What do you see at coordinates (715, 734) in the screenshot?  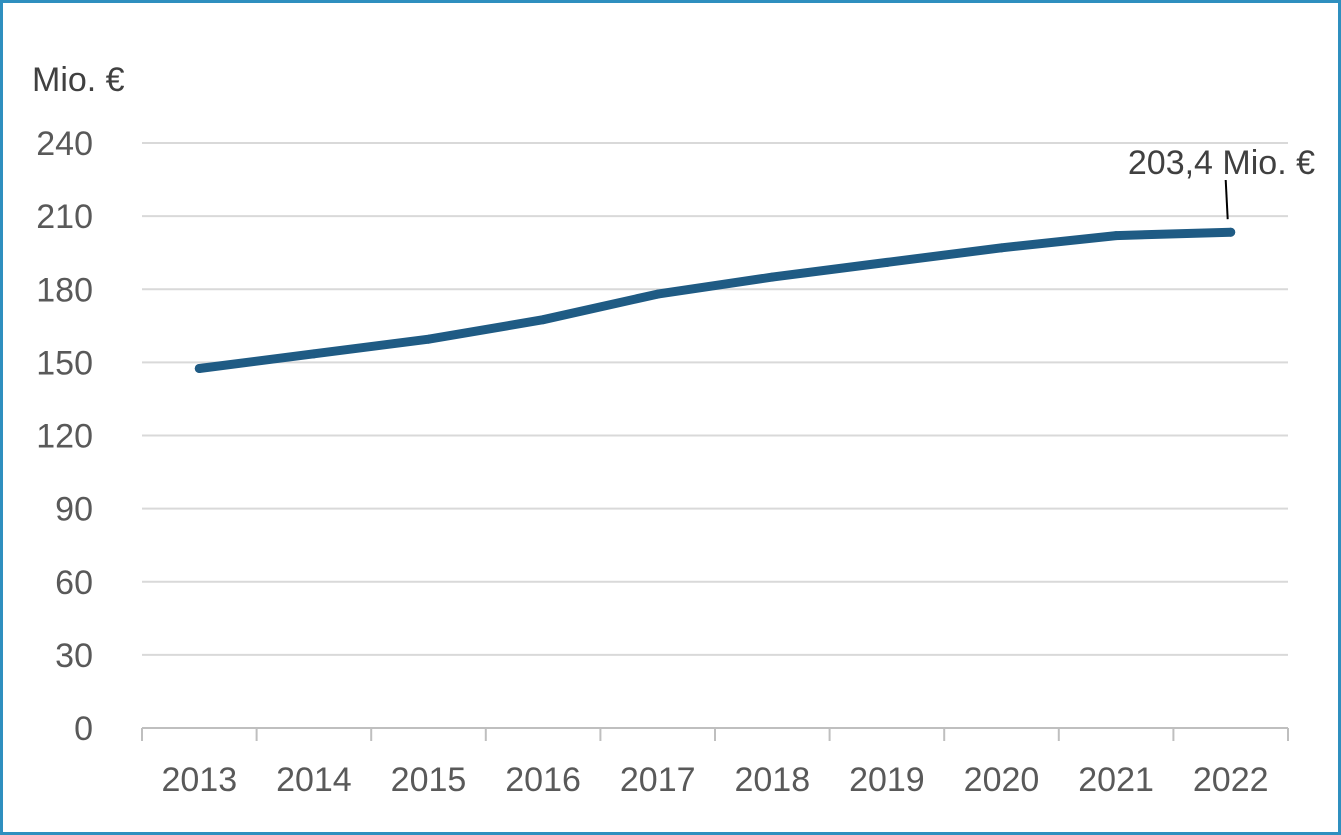 I see `x-axis` at bounding box center [715, 734].